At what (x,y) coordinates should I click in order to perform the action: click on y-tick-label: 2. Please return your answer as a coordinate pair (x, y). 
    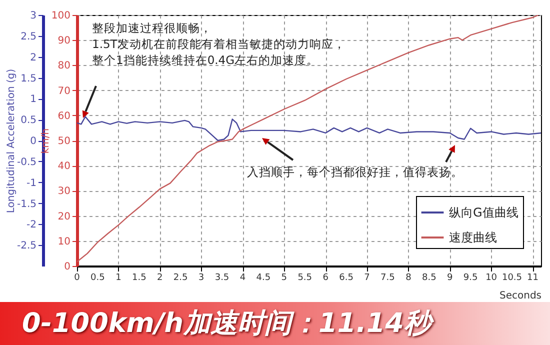
    Looking at the image, I should click on (33, 58).